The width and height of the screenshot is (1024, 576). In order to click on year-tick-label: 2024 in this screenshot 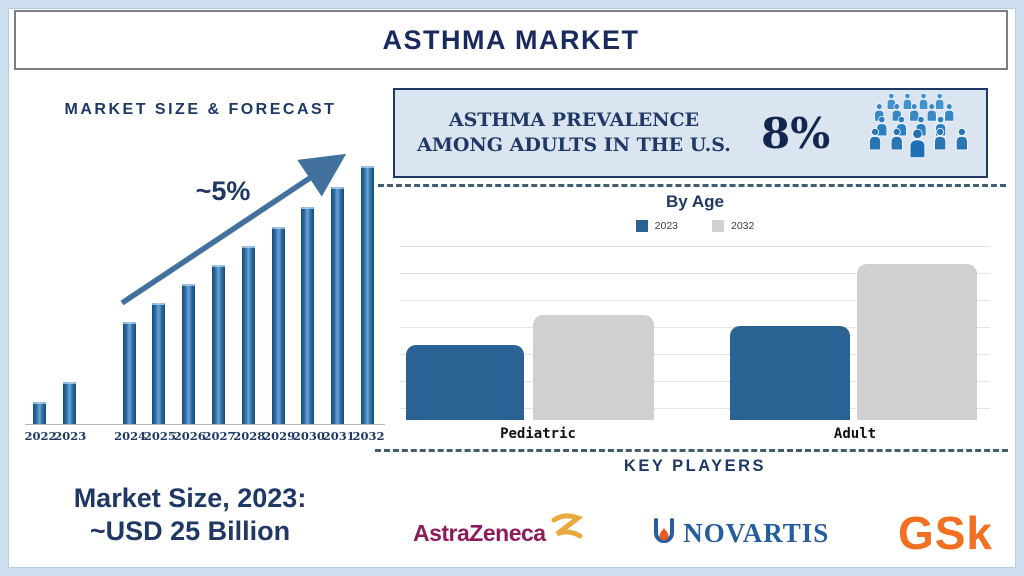, I will do `click(130, 436)`.